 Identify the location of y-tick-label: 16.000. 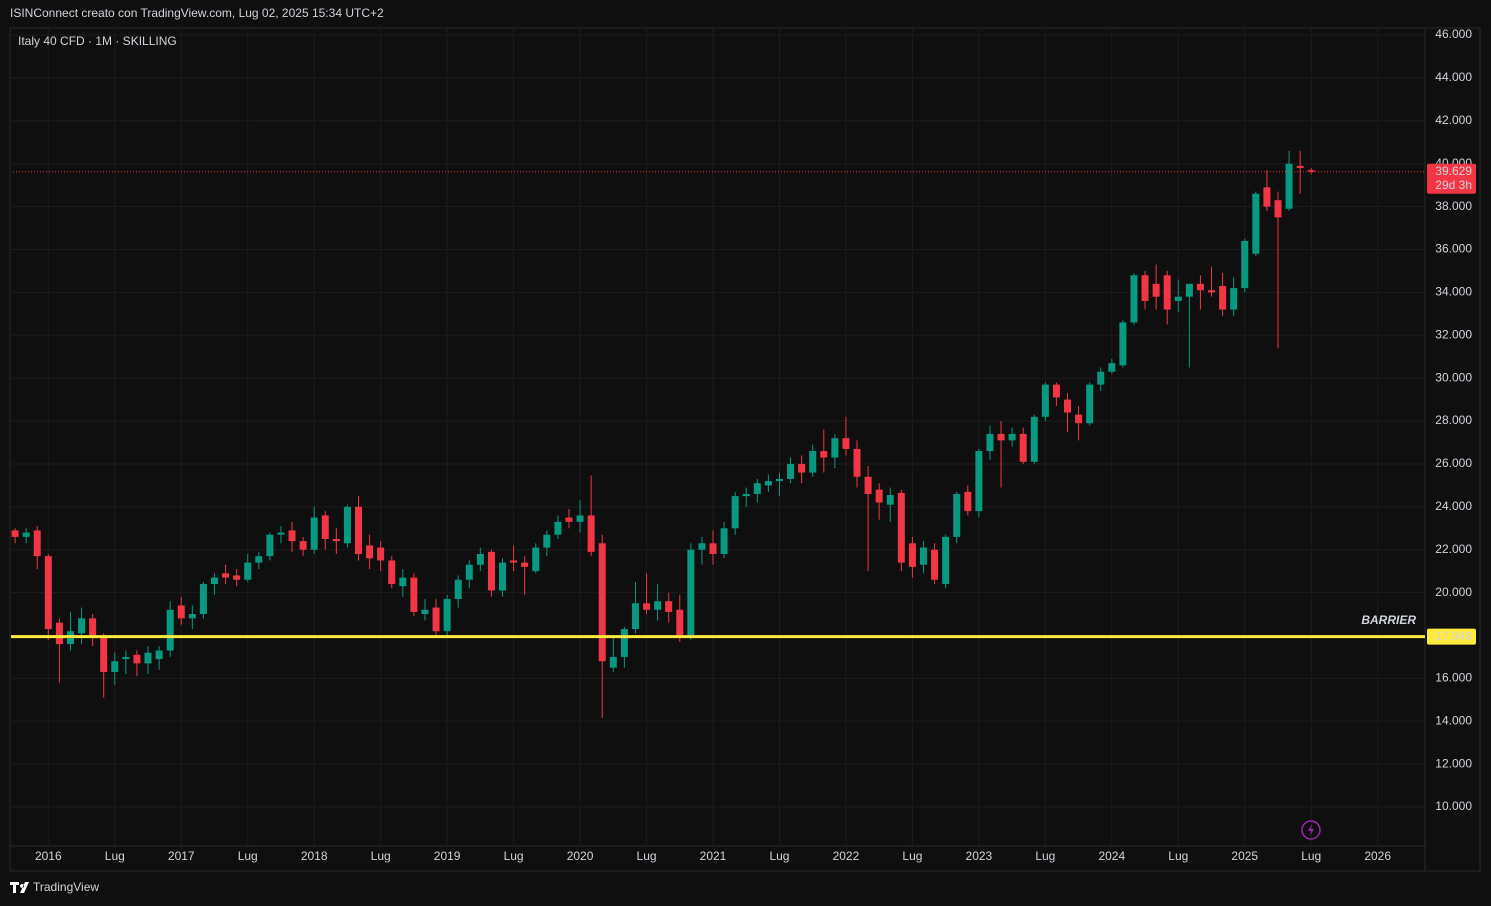
(1453, 678).